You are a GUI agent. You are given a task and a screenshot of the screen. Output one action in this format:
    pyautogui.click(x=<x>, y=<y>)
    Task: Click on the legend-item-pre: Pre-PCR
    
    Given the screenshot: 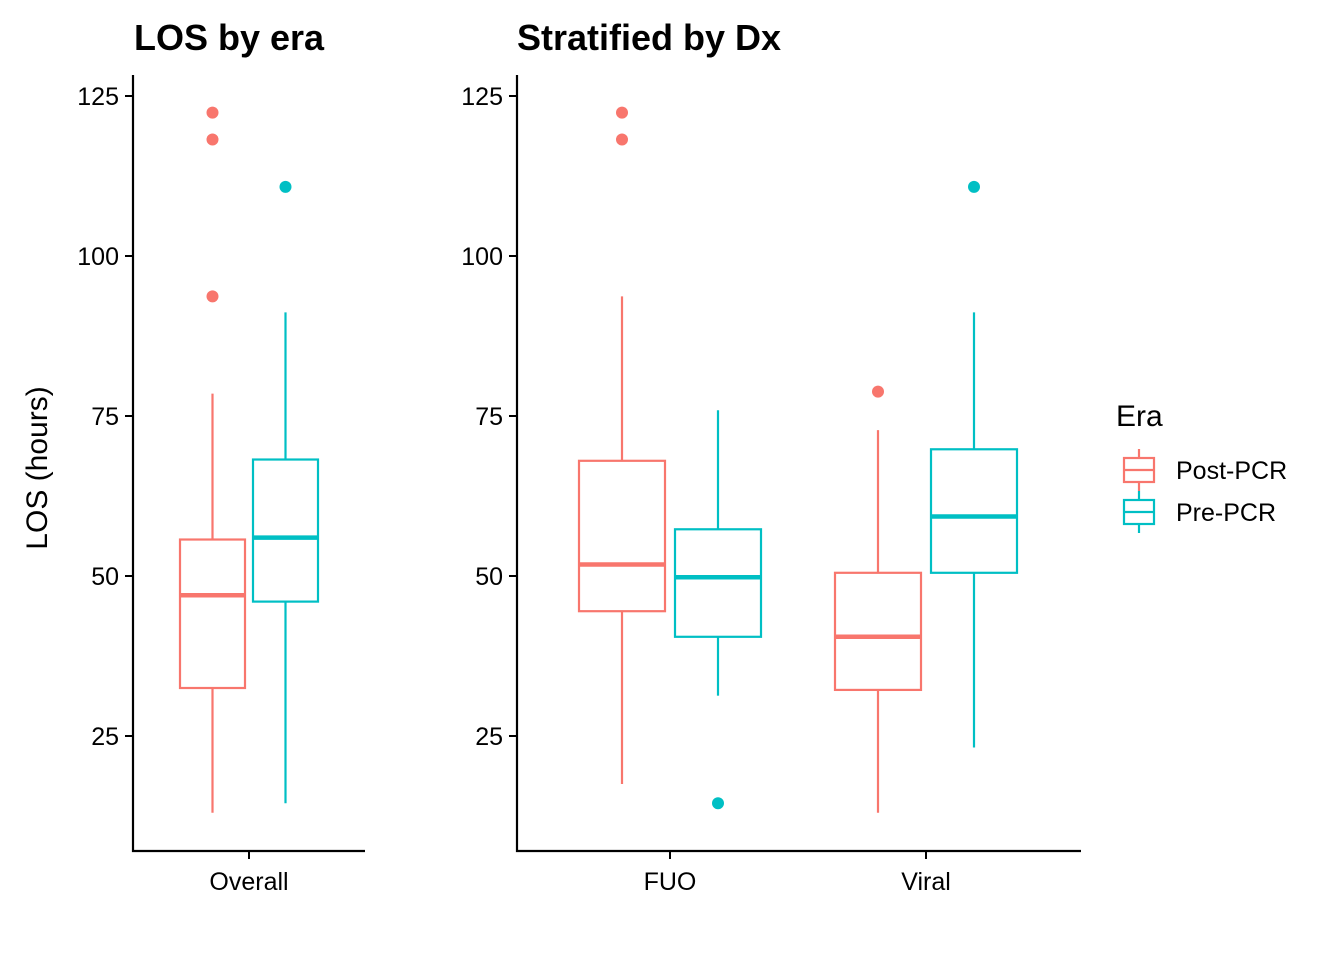 What is the action you would take?
    pyautogui.click(x=1199, y=512)
    